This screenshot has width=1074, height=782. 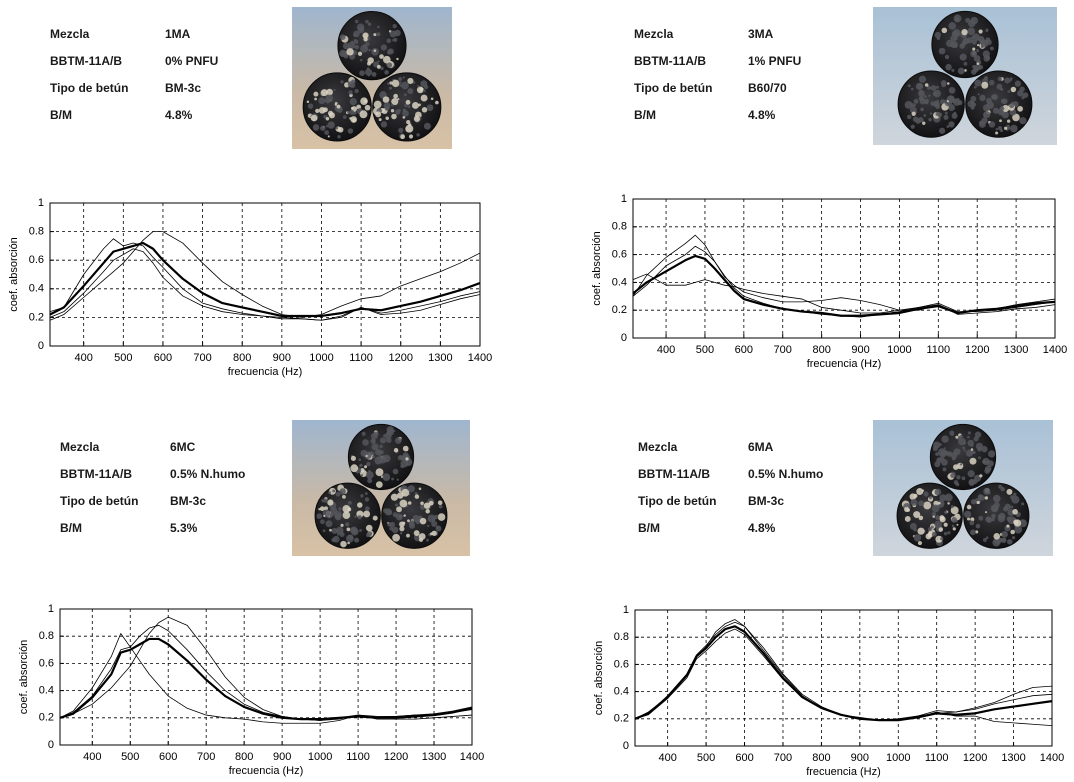 What do you see at coordinates (61, 115) in the screenshot?
I see `info-label: B/M` at bounding box center [61, 115].